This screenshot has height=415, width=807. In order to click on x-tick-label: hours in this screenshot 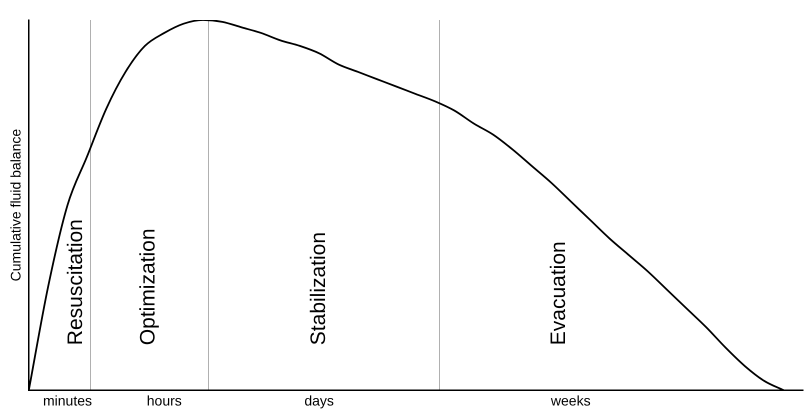, I will do `click(164, 400)`.